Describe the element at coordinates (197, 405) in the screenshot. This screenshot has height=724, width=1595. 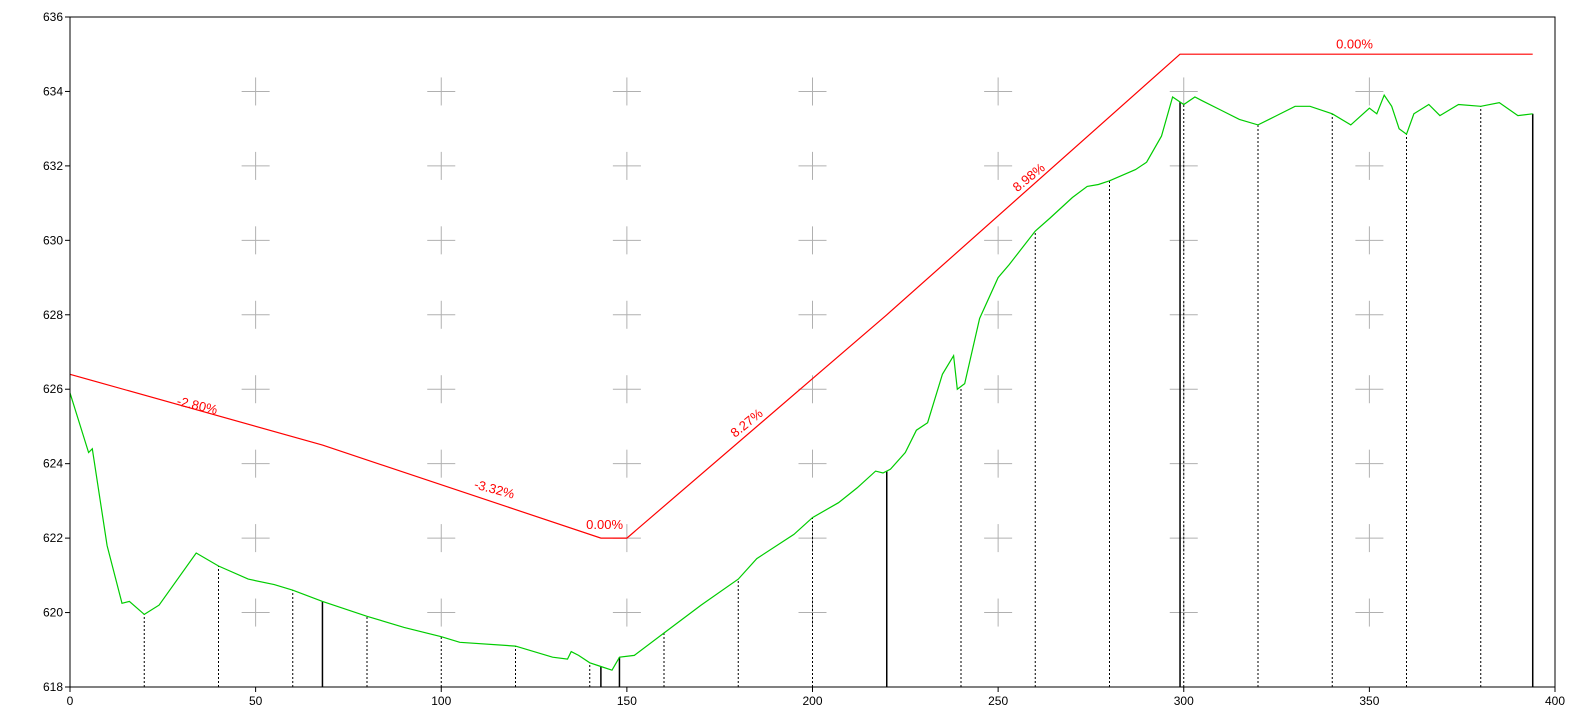
I see `slope-label: -2.80%` at that location.